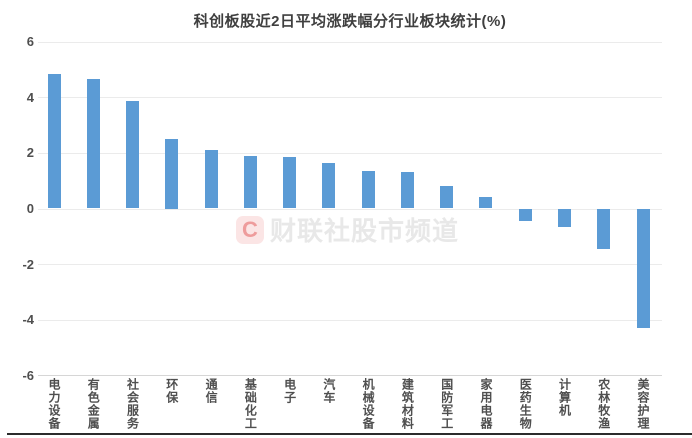  I want to click on x-category-label: 社会服务, so click(132, 404).